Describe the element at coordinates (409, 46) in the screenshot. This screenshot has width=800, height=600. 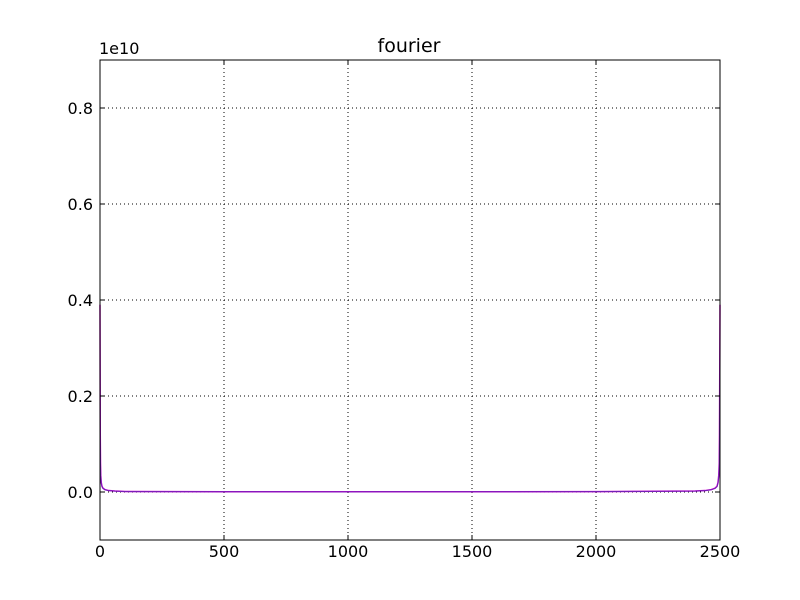
I see `chart-title: fourier` at that location.